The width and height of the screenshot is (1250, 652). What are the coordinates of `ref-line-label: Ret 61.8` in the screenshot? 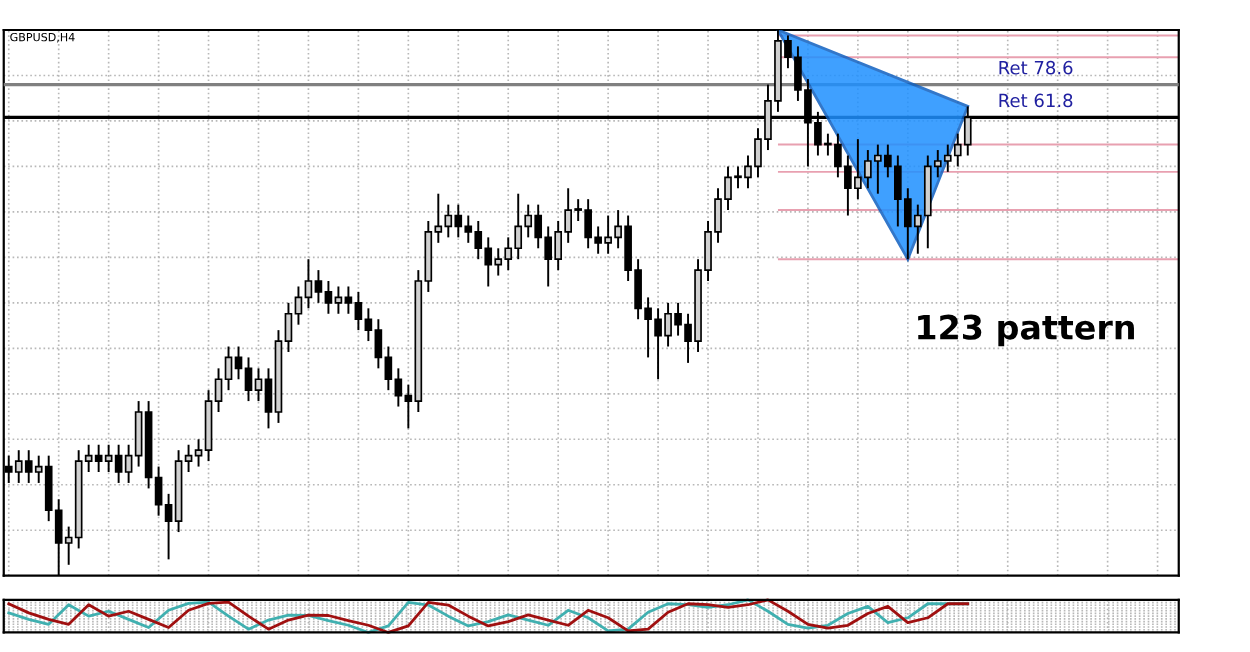 It's located at (1036, 100).